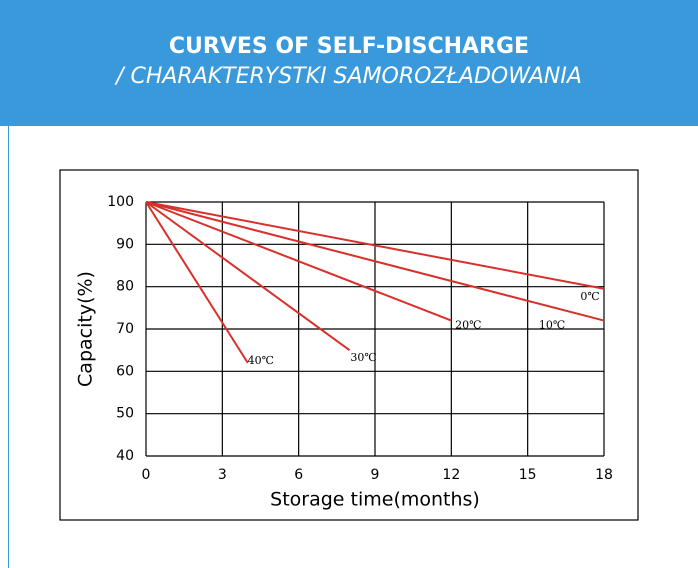  What do you see at coordinates (468, 325) in the screenshot?
I see `series-label: 20℃` at bounding box center [468, 325].